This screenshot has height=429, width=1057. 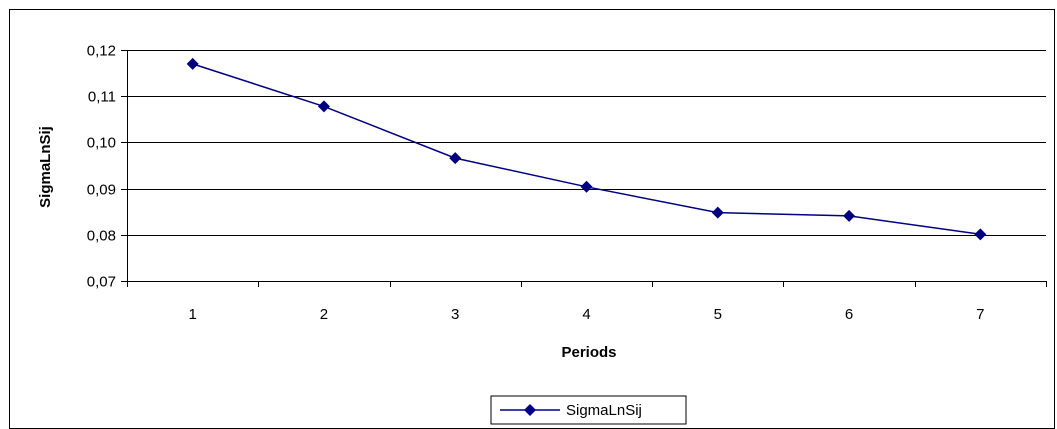 I want to click on y-tick-labels: 0,07 0,08 0,09 0,10 0,11 0,12, so click(x=101, y=167).